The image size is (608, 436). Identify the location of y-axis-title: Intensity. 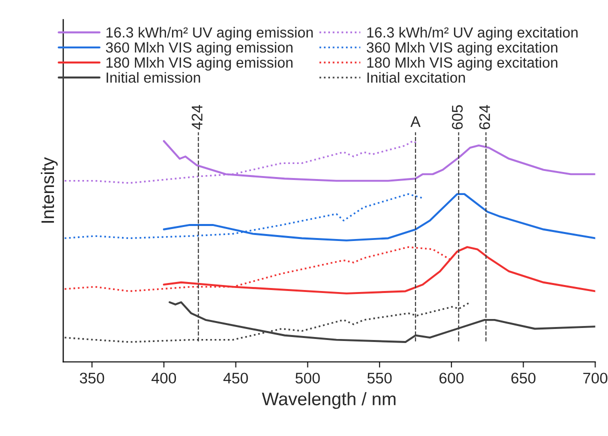
(49, 190).